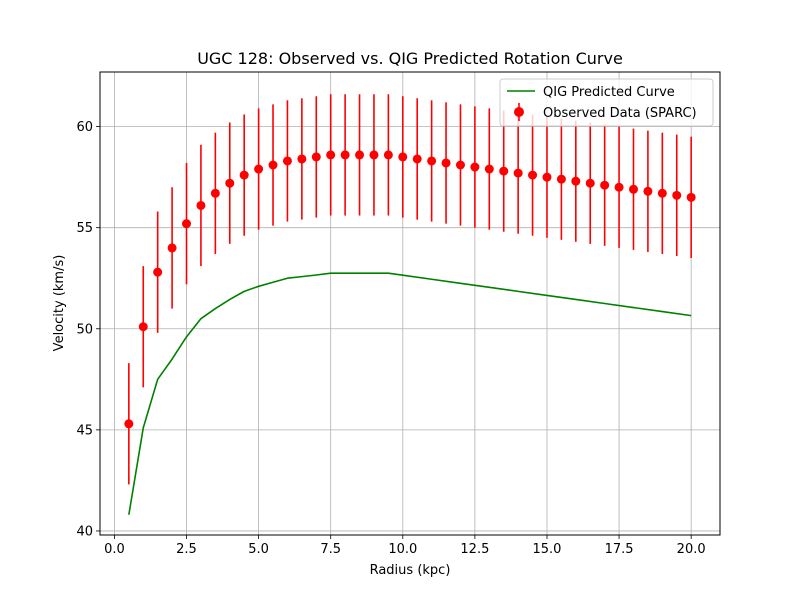 This screenshot has width=800, height=600. I want to click on legend-label-predicted: QIG Predicted Curve, so click(609, 92).